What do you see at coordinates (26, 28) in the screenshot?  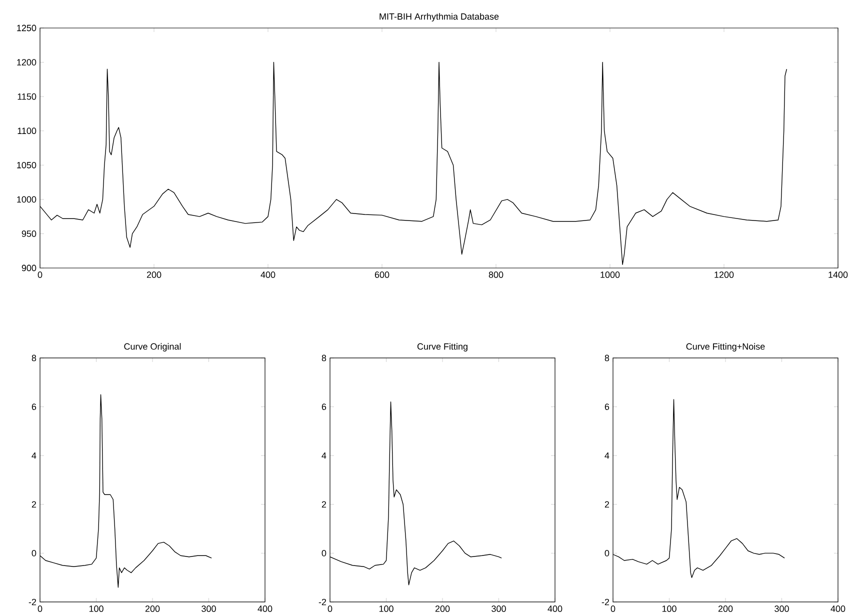 I see `y-tick-label: 1250` at bounding box center [26, 28].